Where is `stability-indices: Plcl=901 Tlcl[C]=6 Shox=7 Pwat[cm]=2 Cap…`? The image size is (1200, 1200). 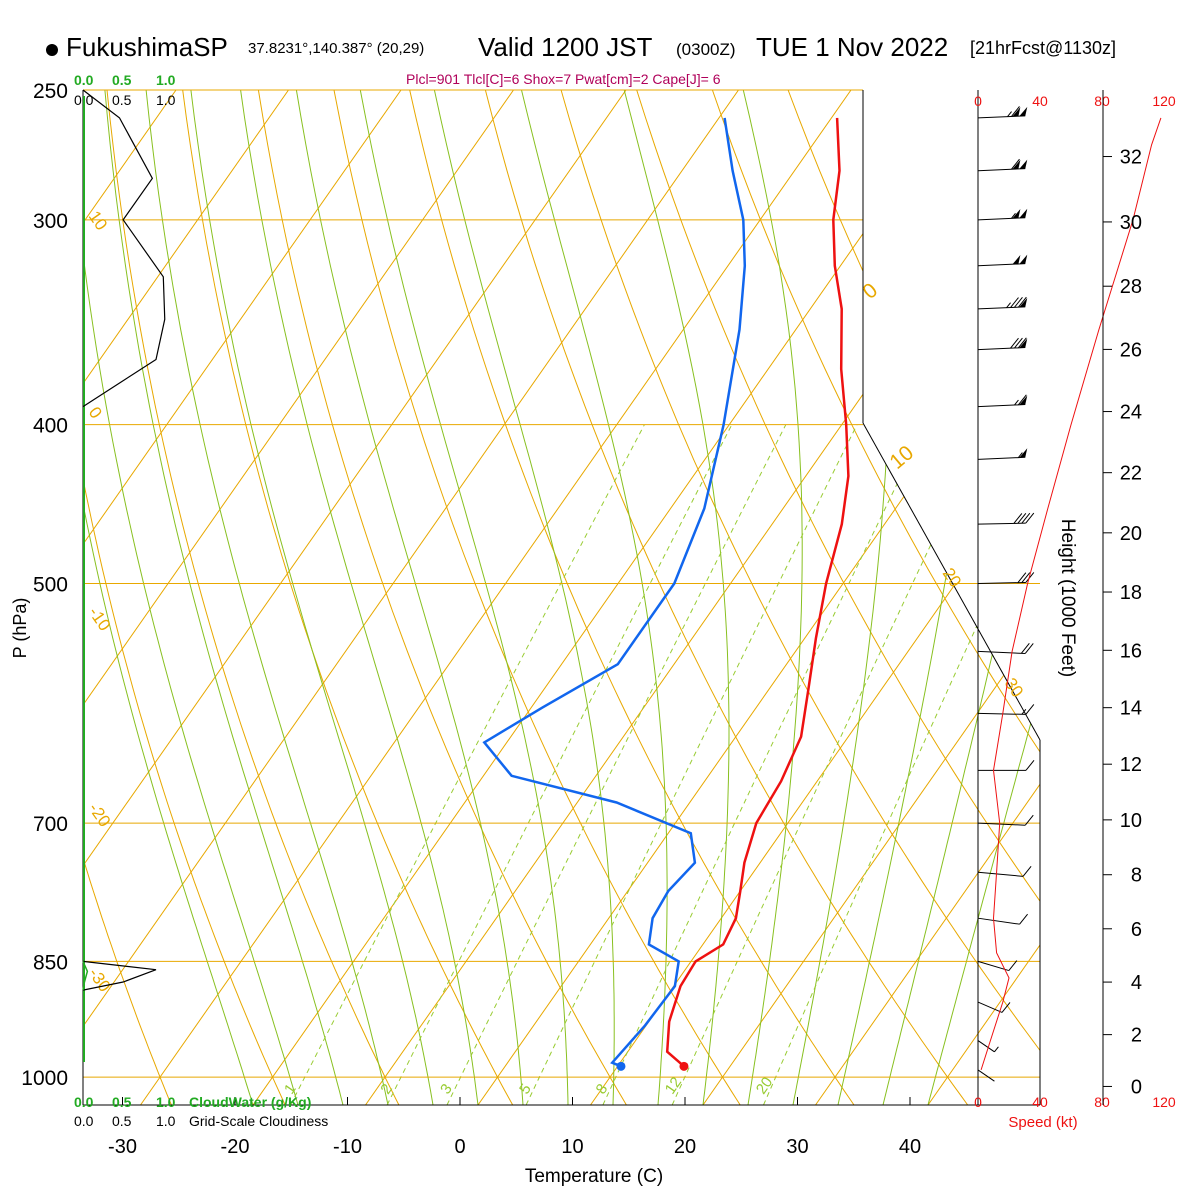
stability-indices: Plcl=901 Tlcl[C]=6 Shox=7 Pwat[cm]=2 Cap… is located at coordinates (563, 79).